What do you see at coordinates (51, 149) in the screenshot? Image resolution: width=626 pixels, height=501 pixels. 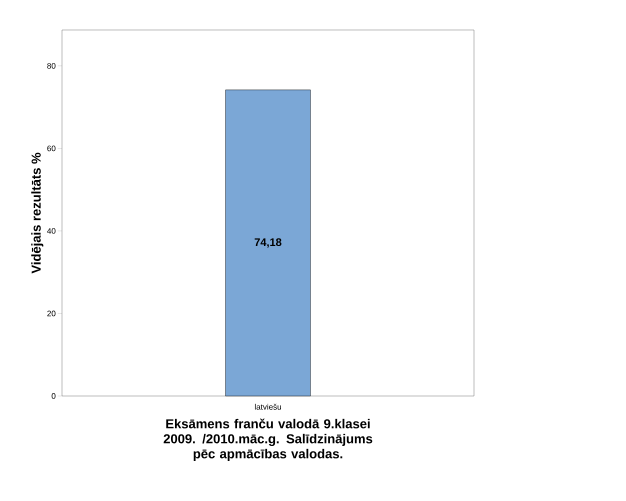 I see `y-tick-label: 60` at bounding box center [51, 149].